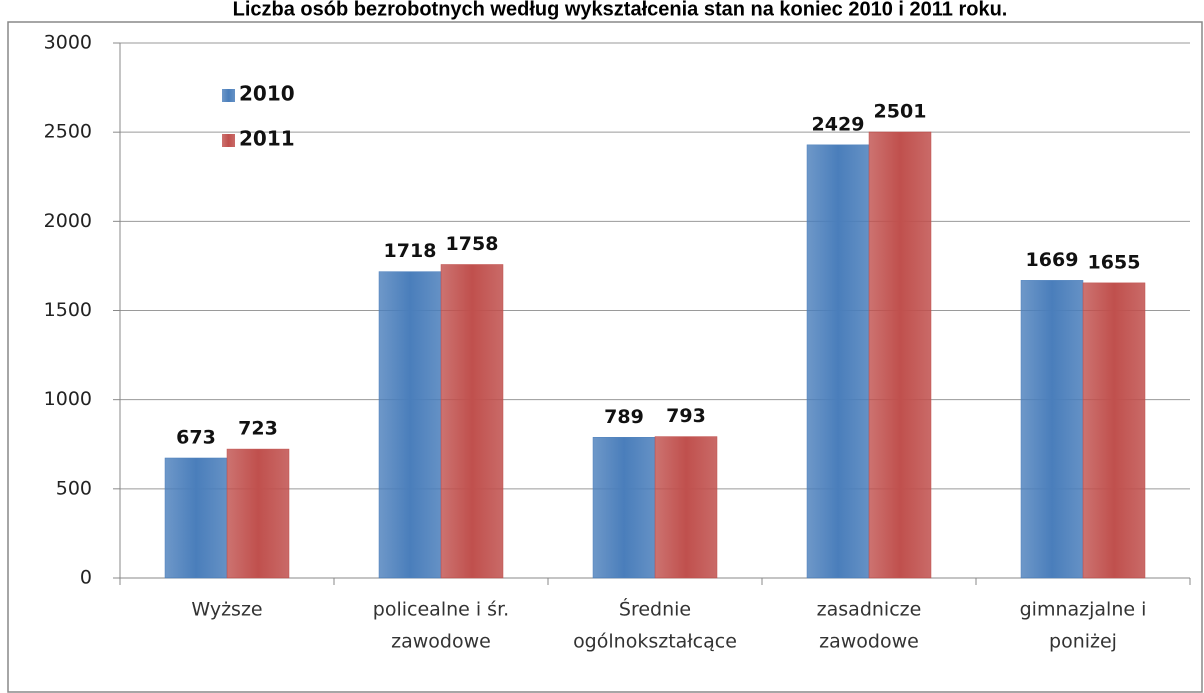 The width and height of the screenshot is (1204, 693). Describe the element at coordinates (1083, 642) in the screenshot. I see `x-tick-label: poniżej` at that location.